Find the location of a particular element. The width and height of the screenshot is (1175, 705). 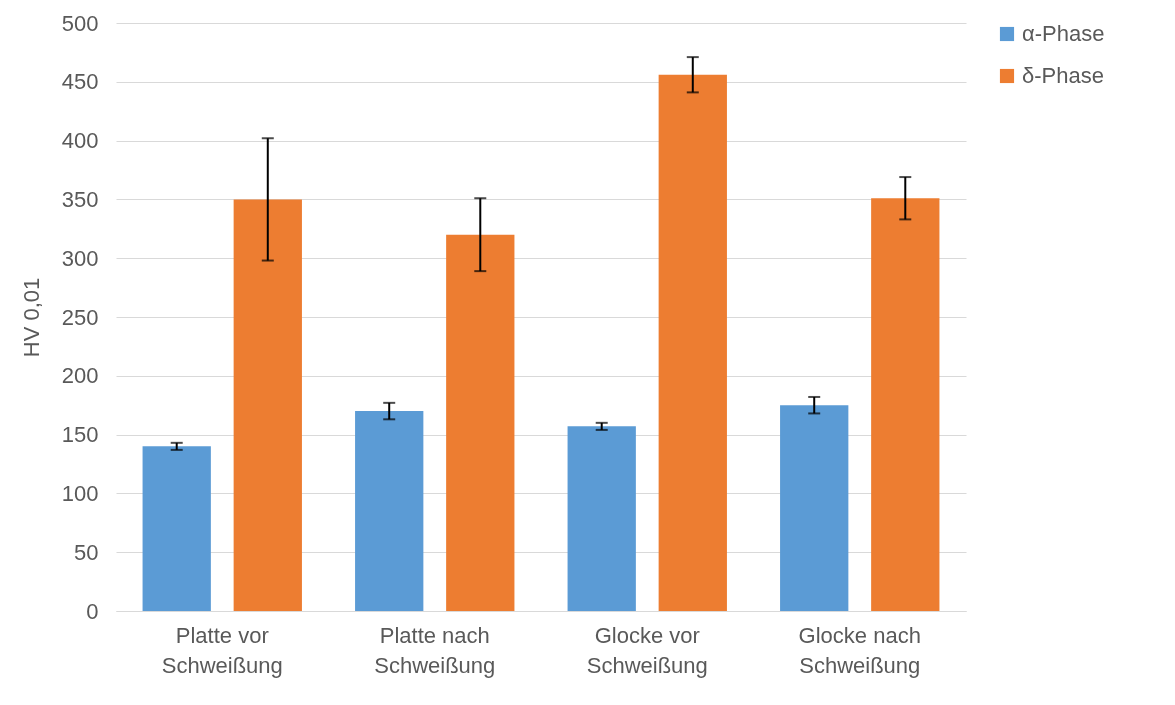

y-tick-label: 200 is located at coordinates (80, 376).